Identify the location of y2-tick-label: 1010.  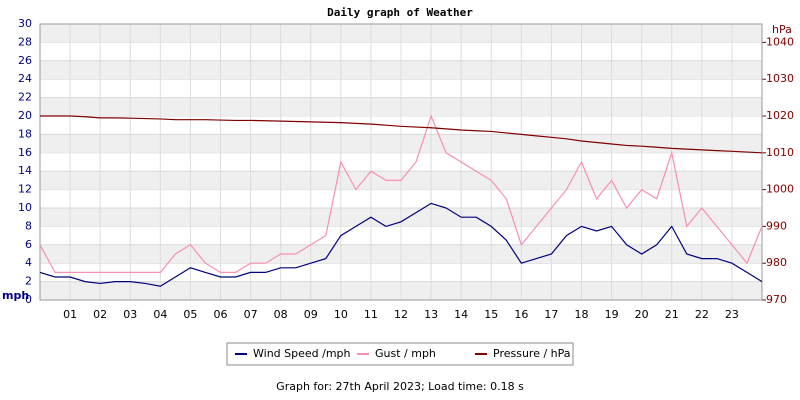
(780, 152).